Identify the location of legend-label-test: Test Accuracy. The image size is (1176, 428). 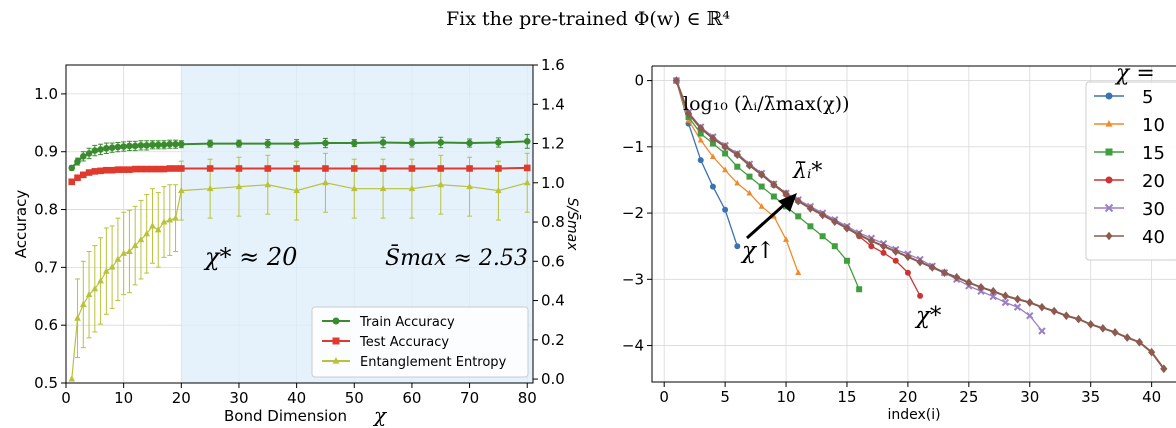
(404, 342).